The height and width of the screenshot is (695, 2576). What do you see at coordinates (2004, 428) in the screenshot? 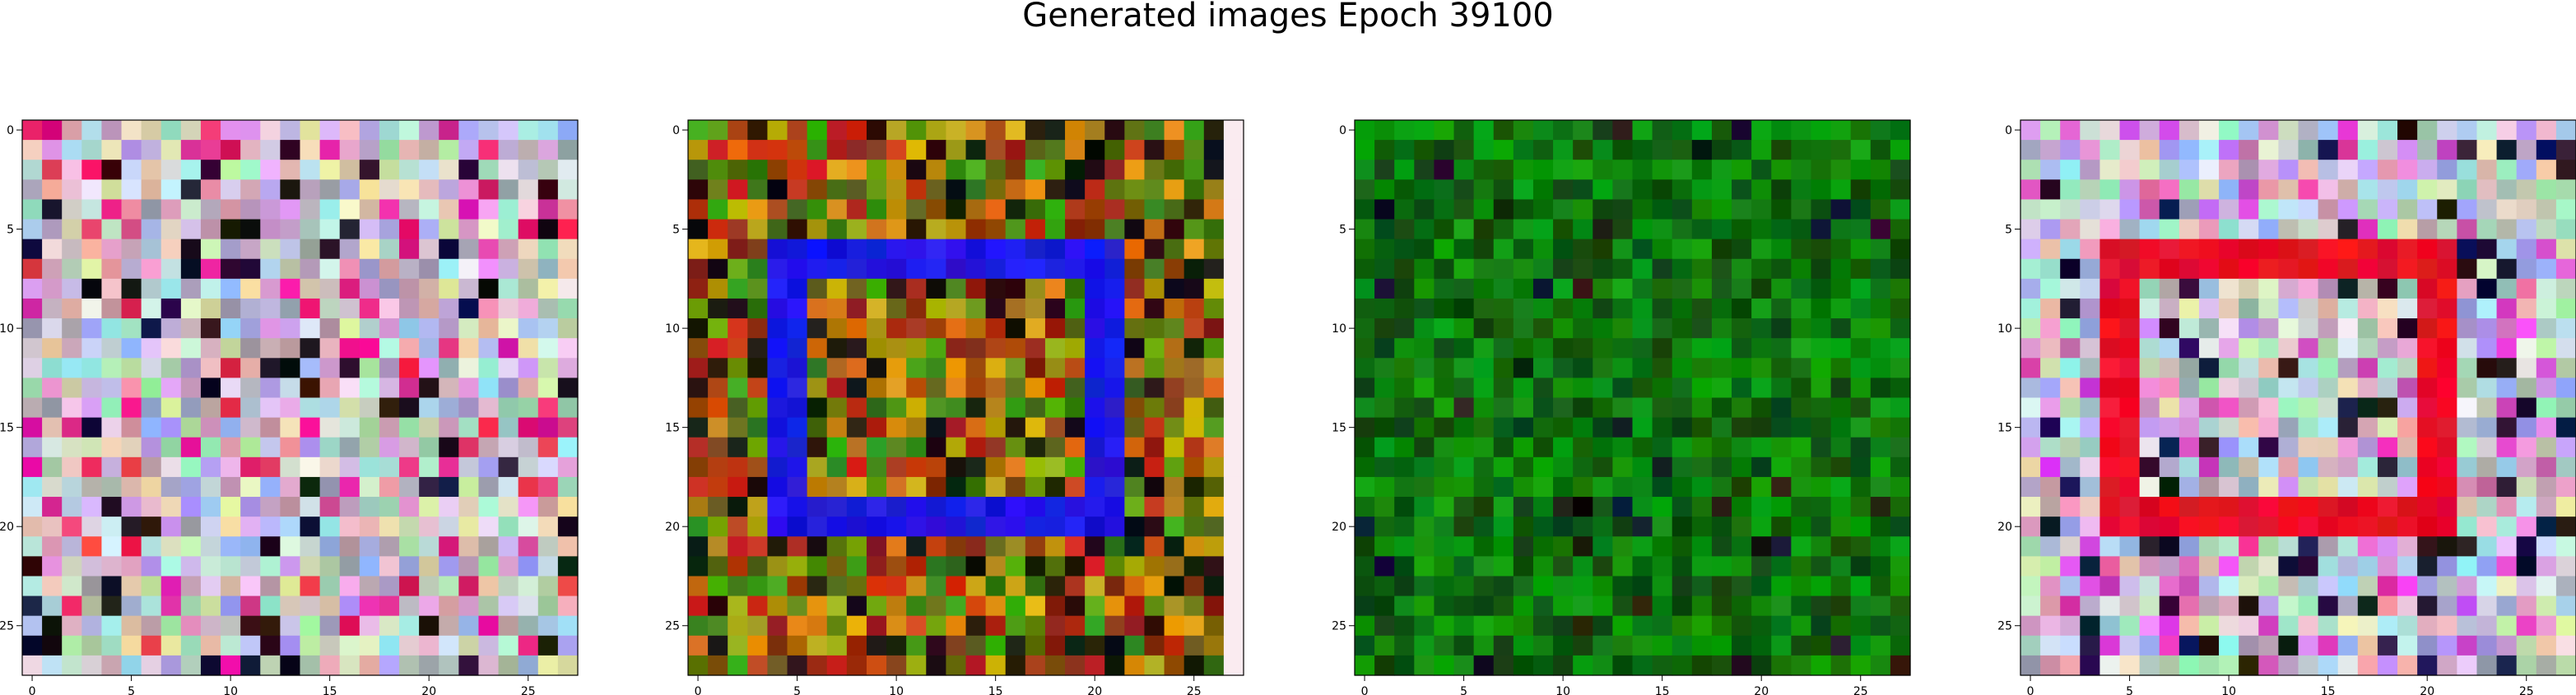
I see `y-tick-label: 15` at bounding box center [2004, 428].